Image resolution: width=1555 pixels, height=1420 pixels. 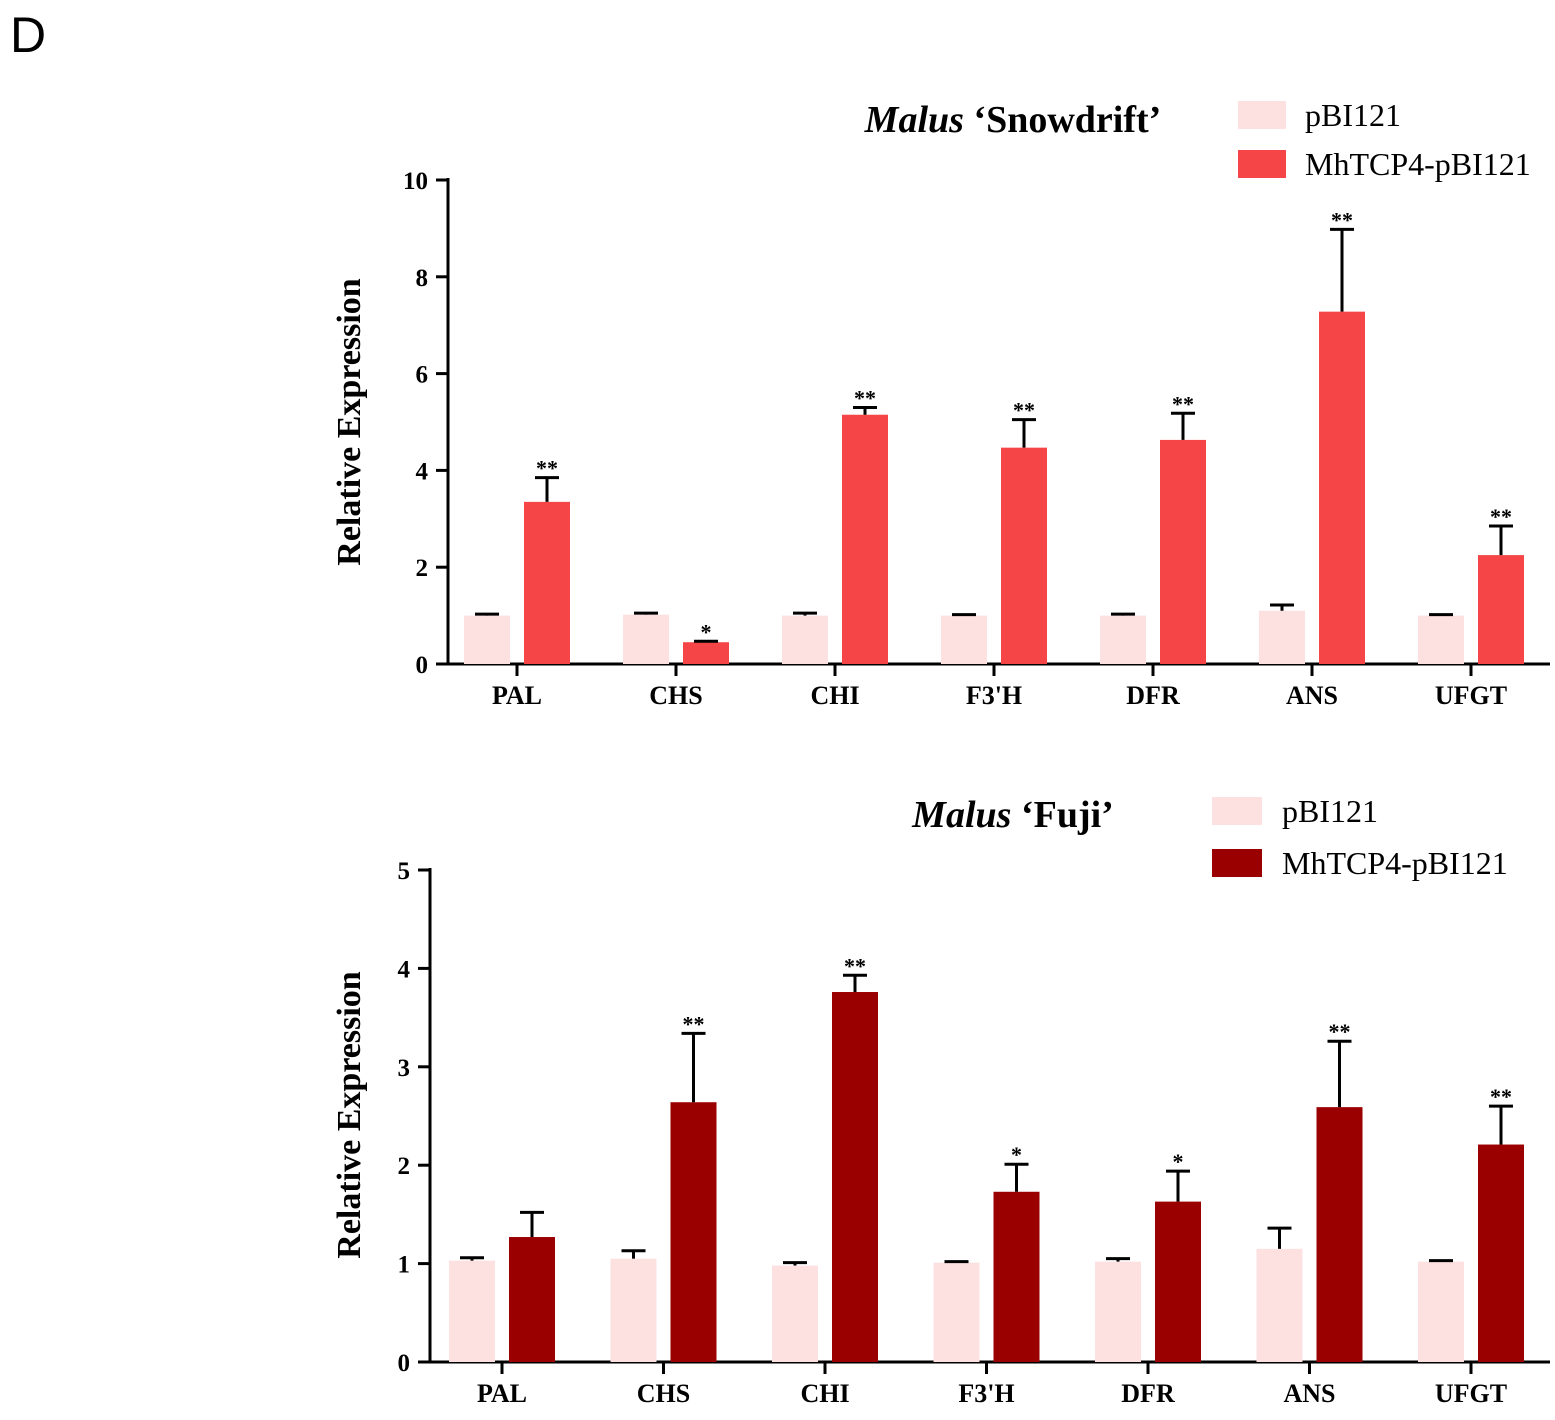 I want to click on y-tick-label: 6, so click(x=422, y=375).